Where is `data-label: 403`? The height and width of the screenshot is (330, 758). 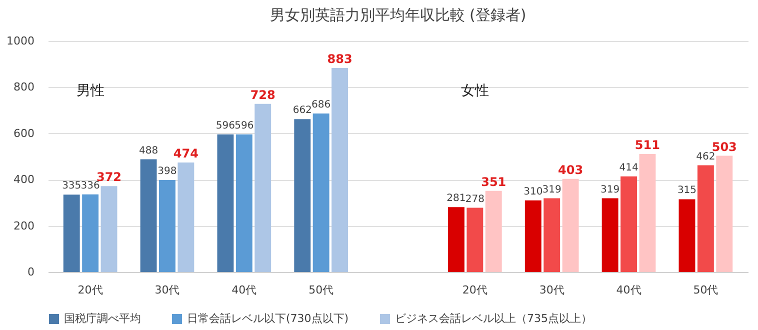 data-label: 403 is located at coordinates (571, 169).